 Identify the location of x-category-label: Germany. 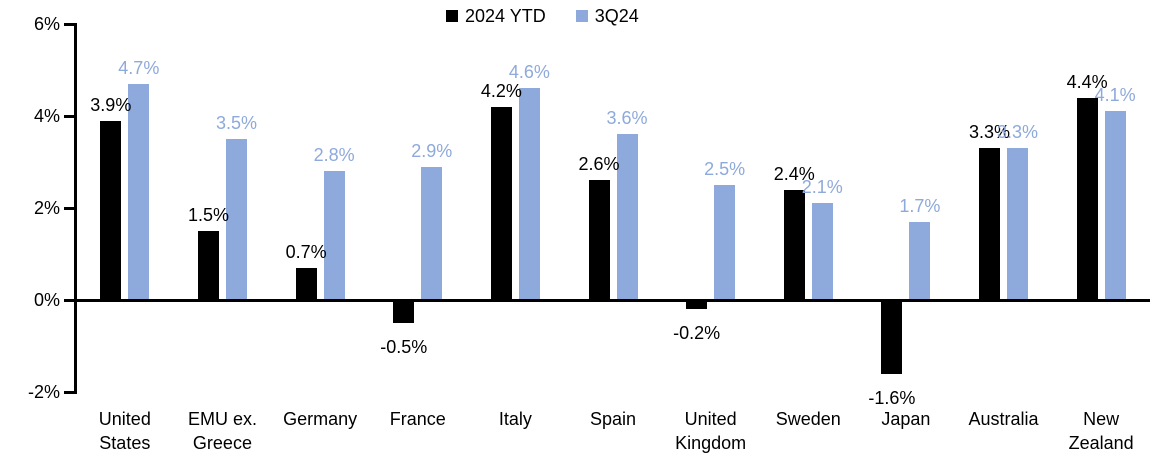
(320, 419).